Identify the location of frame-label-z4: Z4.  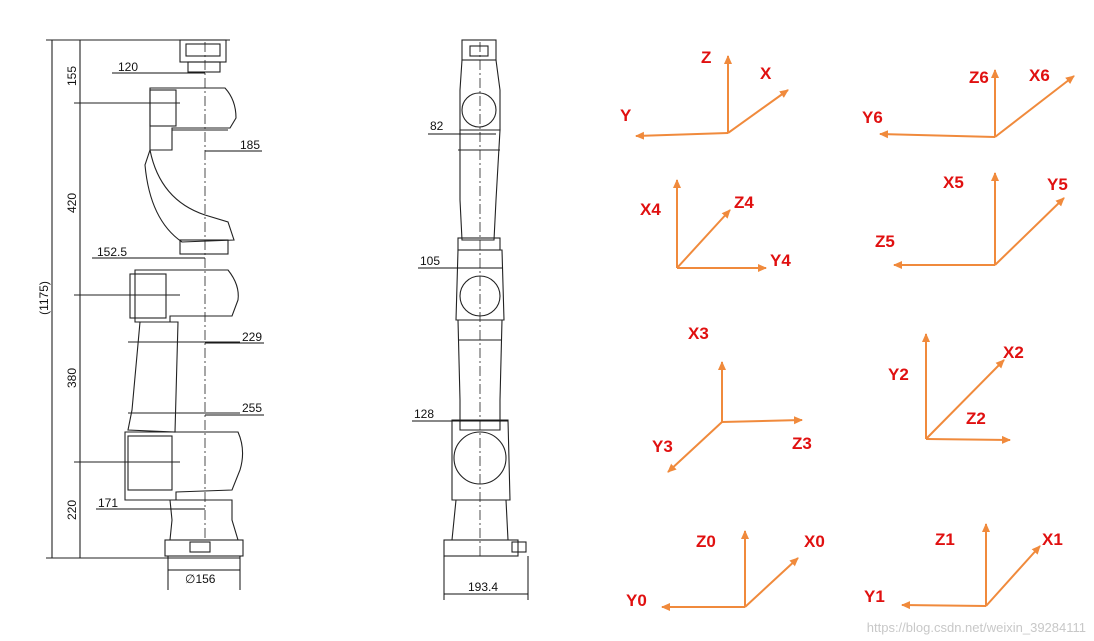
(744, 202).